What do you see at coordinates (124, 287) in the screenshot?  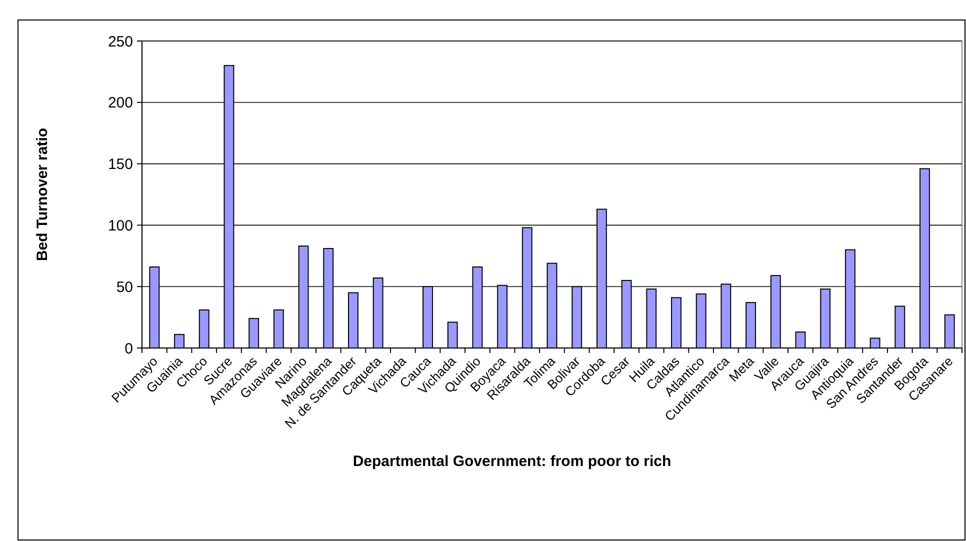 I see `y-tick-label: 50` at bounding box center [124, 287].